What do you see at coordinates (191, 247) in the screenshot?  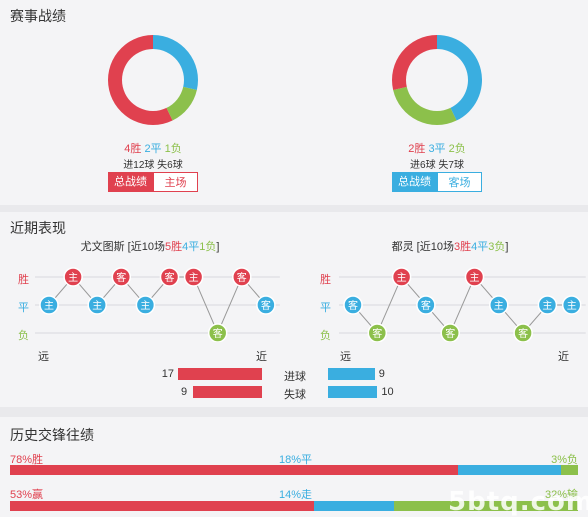 I see `home-recent-draws: 4平` at bounding box center [191, 247].